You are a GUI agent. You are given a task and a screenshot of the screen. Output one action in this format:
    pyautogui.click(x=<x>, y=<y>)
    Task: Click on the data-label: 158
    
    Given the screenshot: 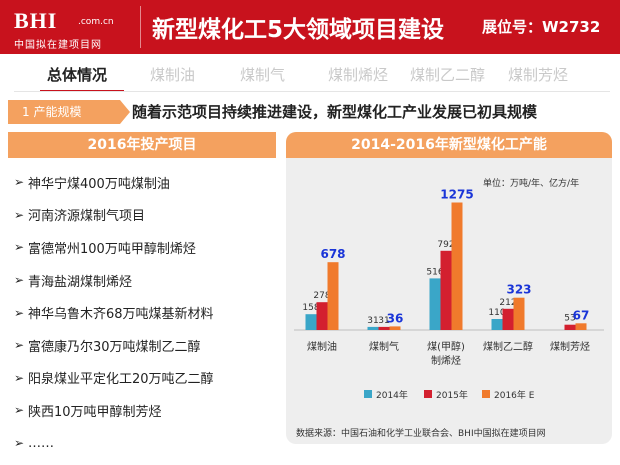 What is the action you would take?
    pyautogui.click(x=310, y=308)
    